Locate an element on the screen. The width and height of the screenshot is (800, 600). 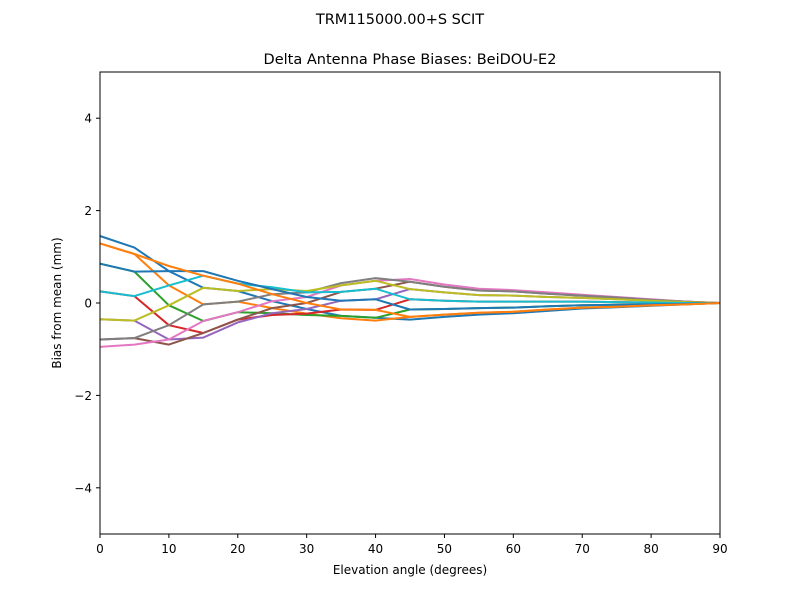
x-axis-label: Elevation angle (degrees) is located at coordinates (410, 570).